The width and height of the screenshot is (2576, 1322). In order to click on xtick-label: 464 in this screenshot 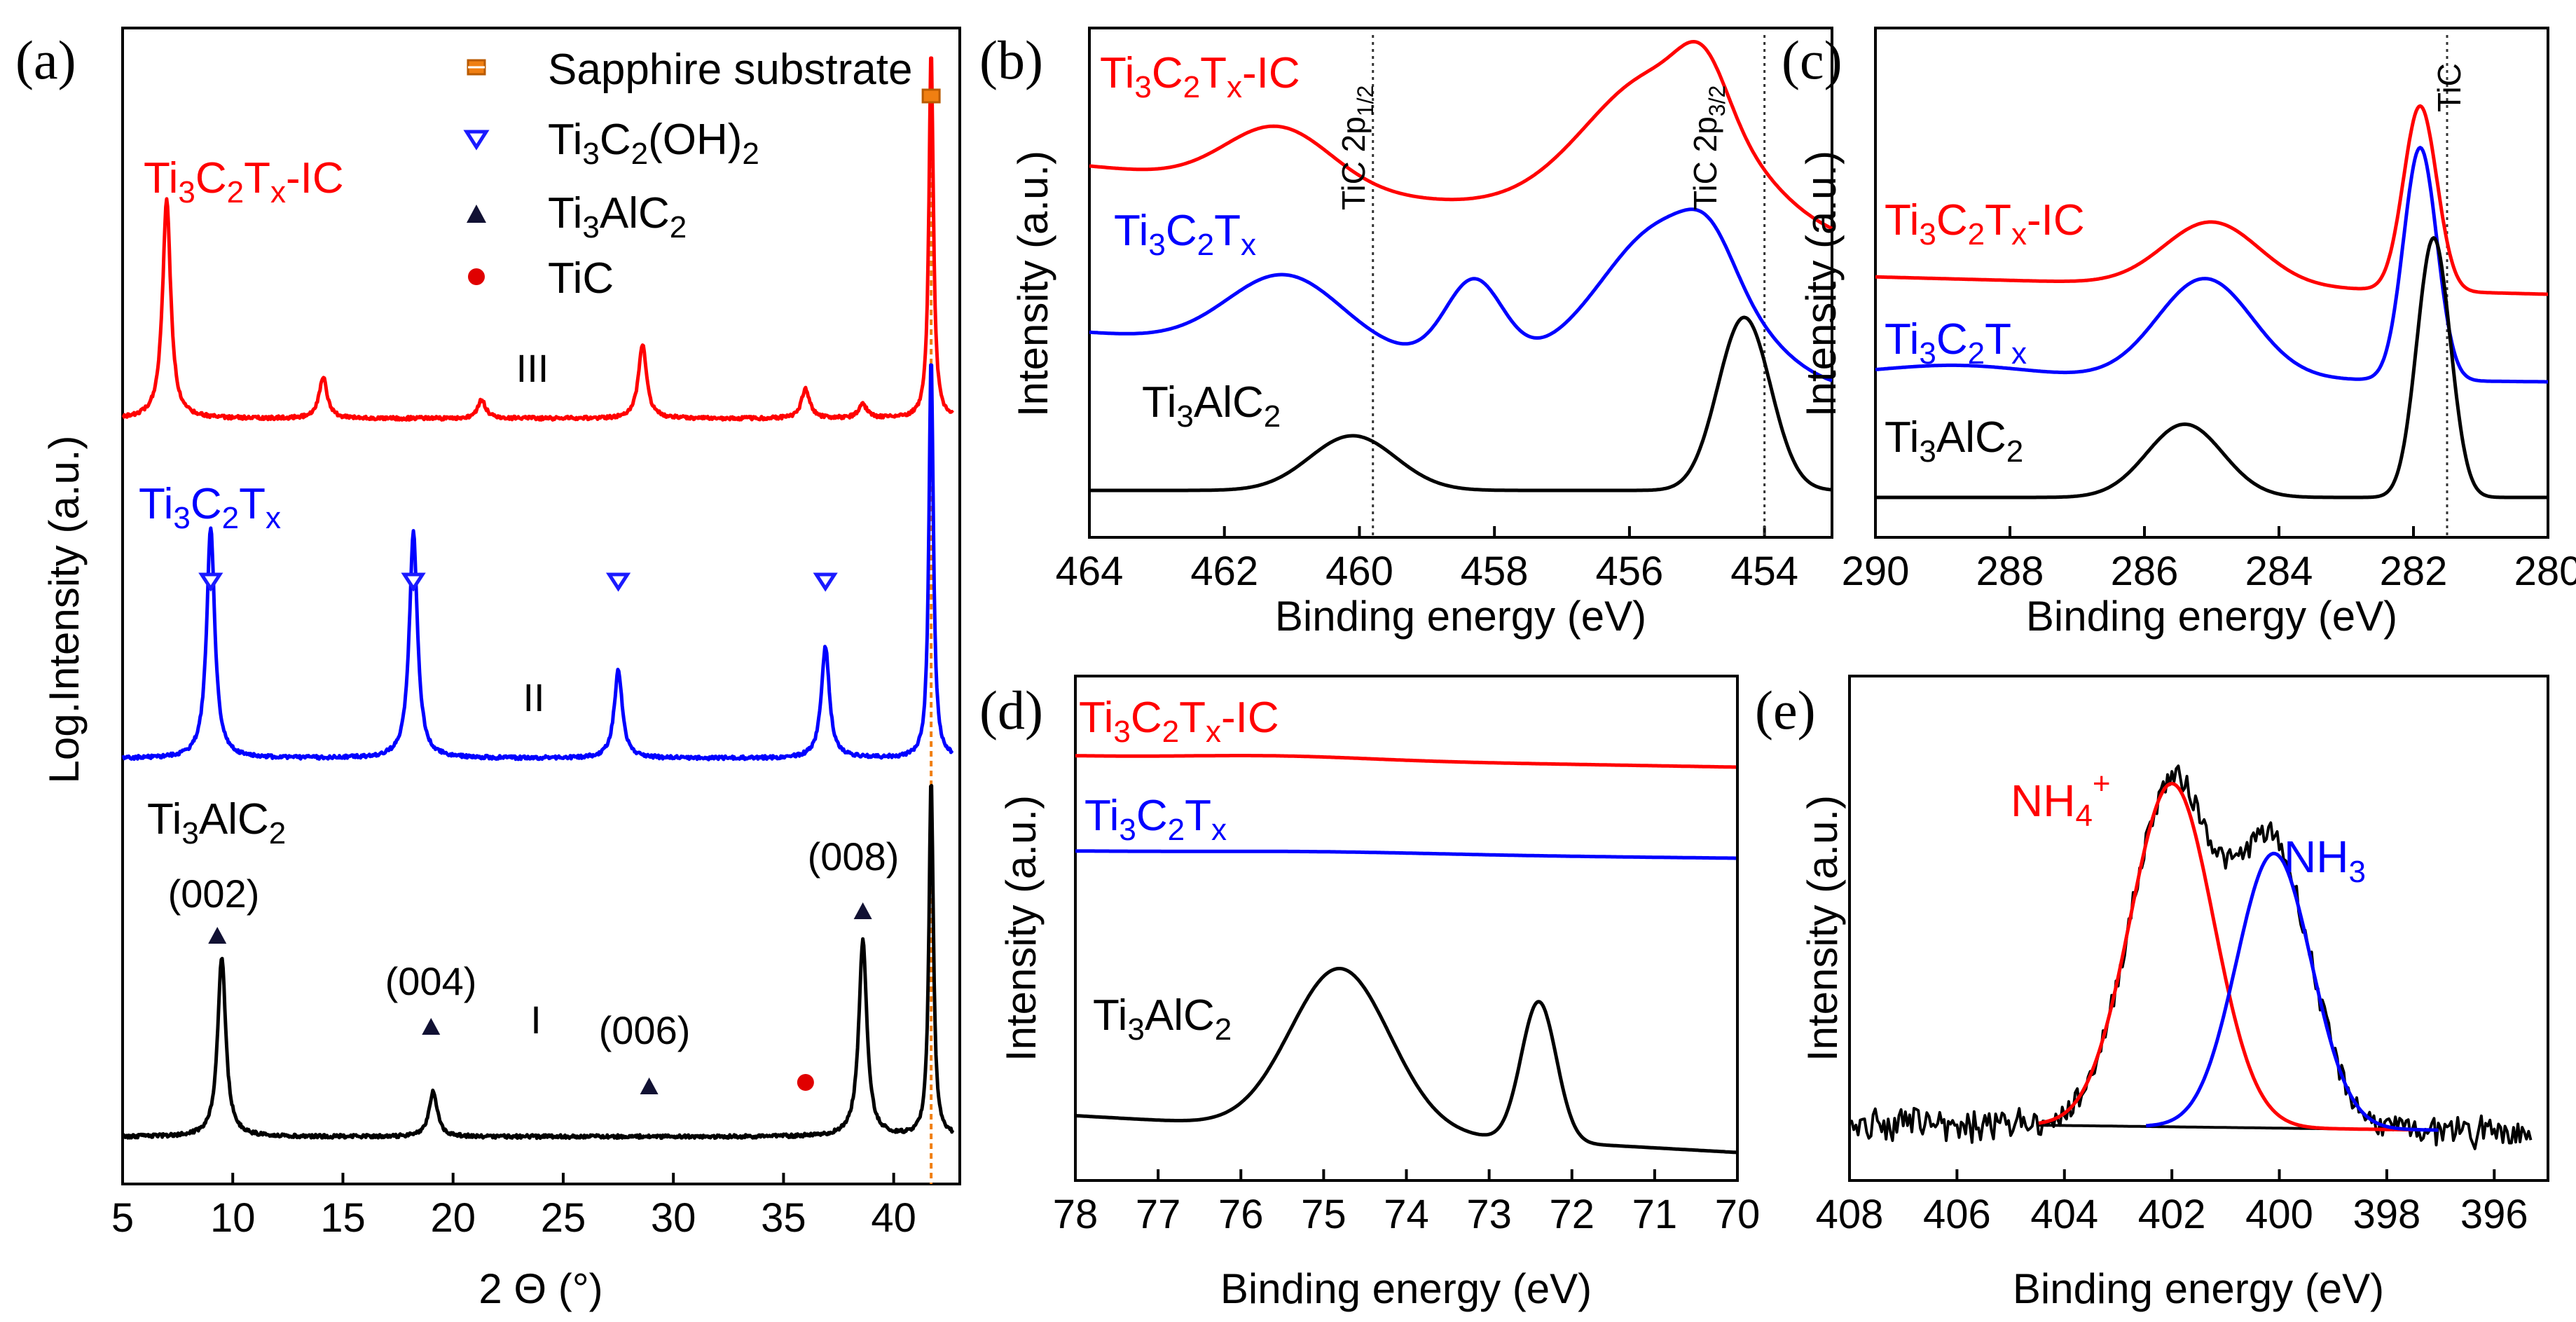, I will do `click(1090, 571)`.